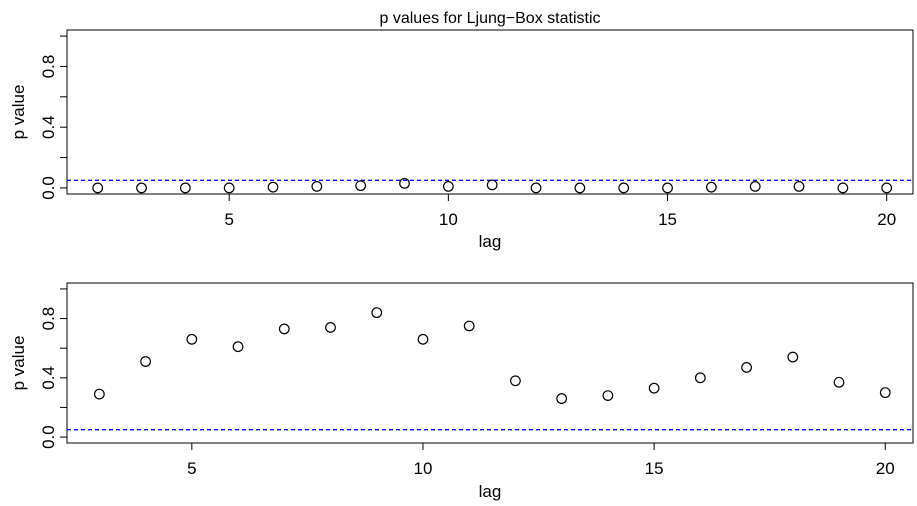 The width and height of the screenshot is (917, 506). I want to click on chart-title: p values for Ljung−Box statistic, so click(489, 18).